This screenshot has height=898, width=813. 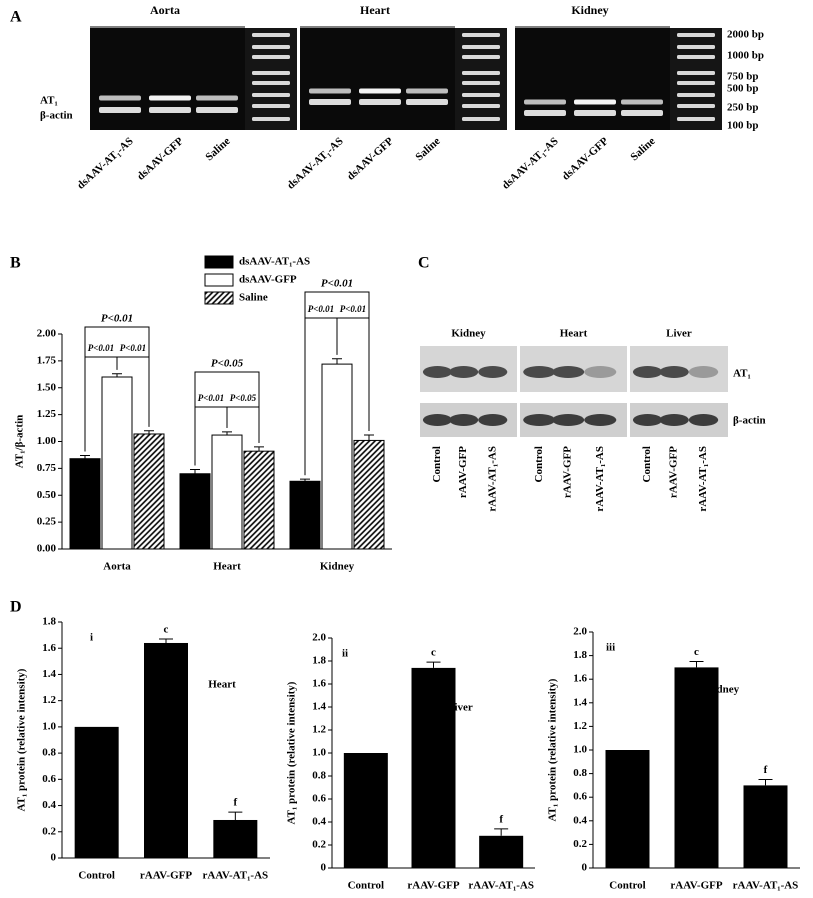 I want to click on ladder-label: 2000 bp, so click(x=745, y=35).